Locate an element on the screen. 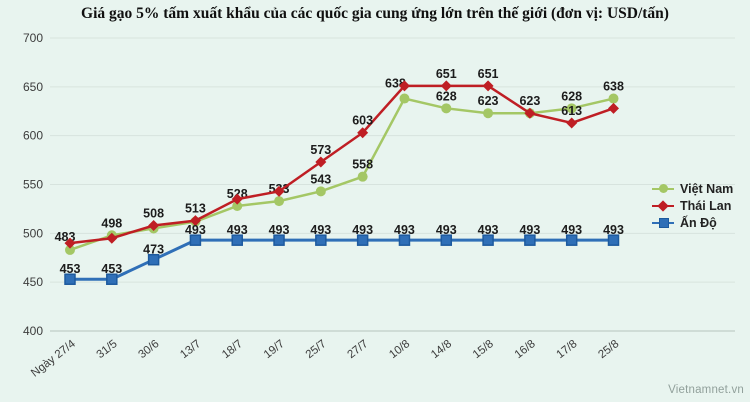 Image resolution: width=750 pixels, height=402 pixels. svg-text: 31/5 is located at coordinates (107, 349).